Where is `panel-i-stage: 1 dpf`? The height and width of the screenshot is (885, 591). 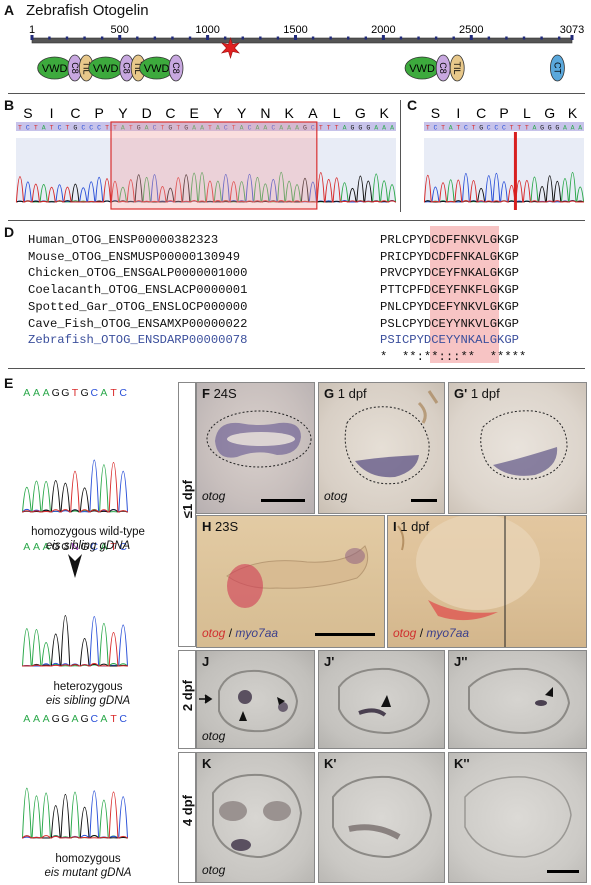
panel-i-stage: 1 dpf is located at coordinates (415, 526).